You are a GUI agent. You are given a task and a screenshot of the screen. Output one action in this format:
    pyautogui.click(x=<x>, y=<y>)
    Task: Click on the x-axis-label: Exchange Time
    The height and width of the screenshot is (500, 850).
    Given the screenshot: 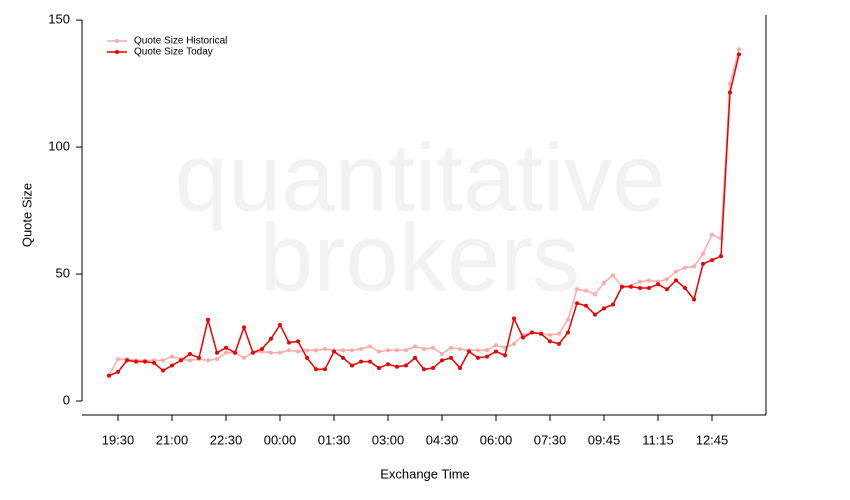 What is the action you would take?
    pyautogui.click(x=425, y=473)
    